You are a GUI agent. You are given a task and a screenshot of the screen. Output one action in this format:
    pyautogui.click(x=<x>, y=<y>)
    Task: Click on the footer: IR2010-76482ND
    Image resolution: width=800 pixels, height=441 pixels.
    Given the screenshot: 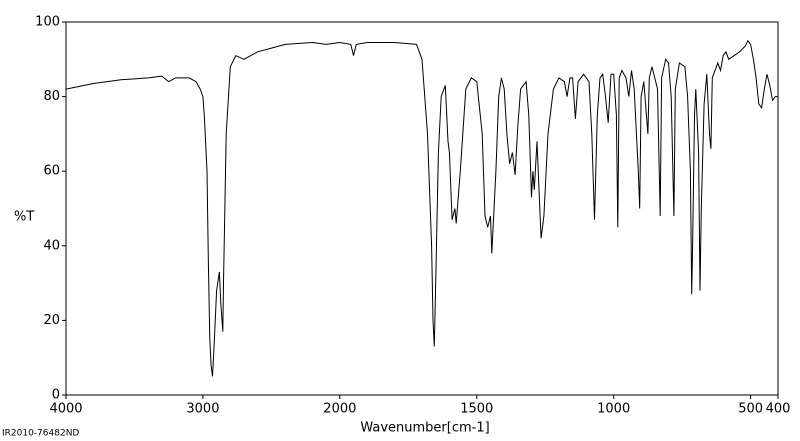 What is the action you would take?
    pyautogui.click(x=40, y=434)
    